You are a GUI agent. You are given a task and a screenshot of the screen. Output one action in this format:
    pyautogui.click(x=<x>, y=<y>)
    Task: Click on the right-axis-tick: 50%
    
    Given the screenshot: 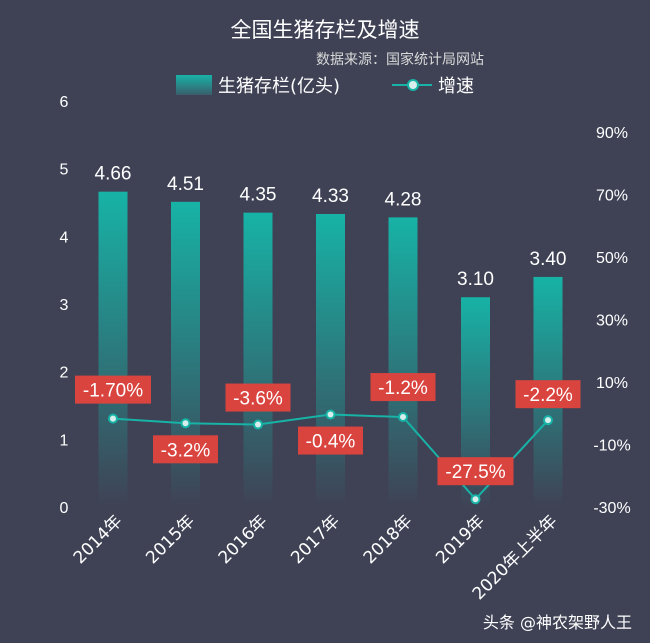 What is the action you would take?
    pyautogui.click(x=612, y=258)
    